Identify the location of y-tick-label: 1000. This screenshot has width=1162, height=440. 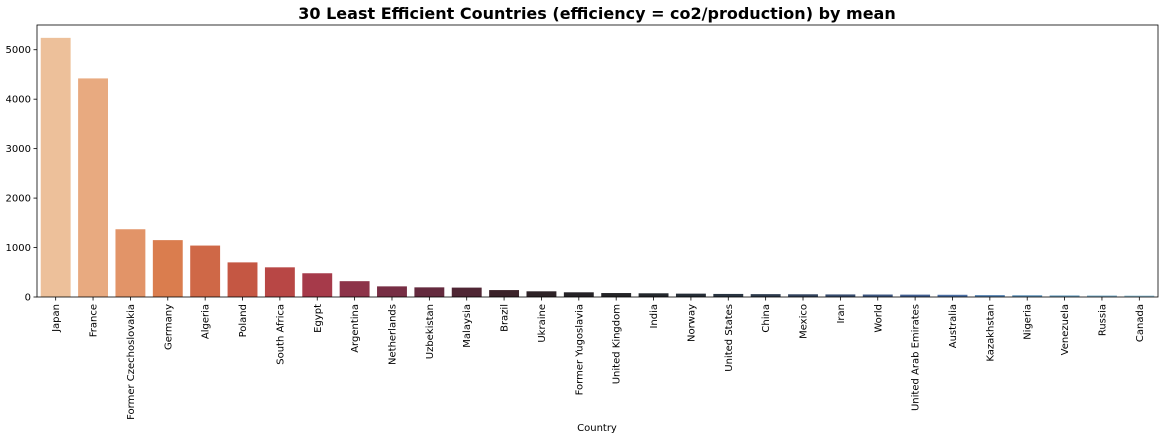
(18, 248).